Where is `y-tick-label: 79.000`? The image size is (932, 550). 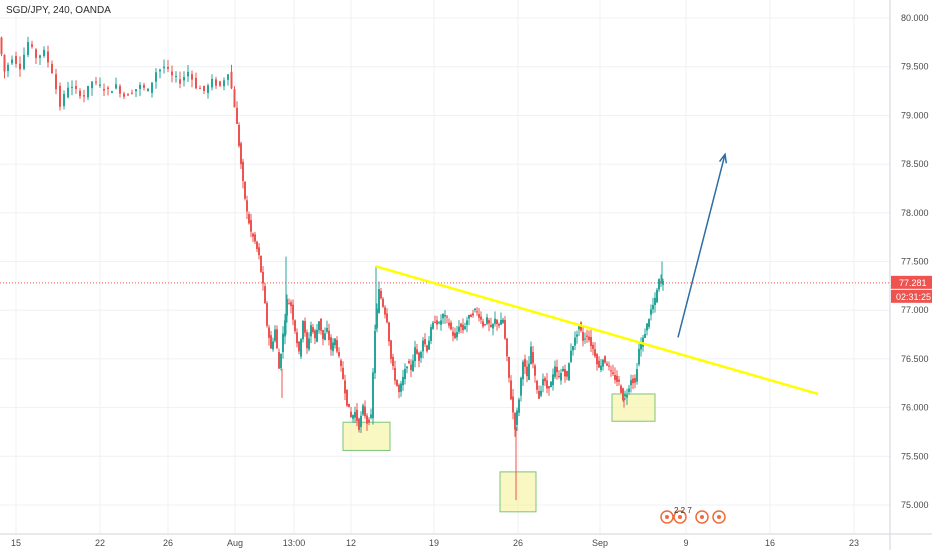 y-tick-label: 79.000 is located at coordinates (915, 115).